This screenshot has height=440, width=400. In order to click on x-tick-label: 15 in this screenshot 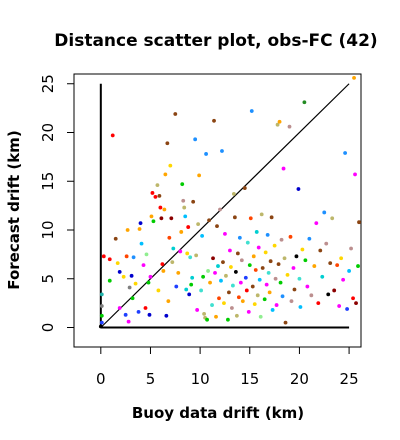, I will do `click(249, 379)`.